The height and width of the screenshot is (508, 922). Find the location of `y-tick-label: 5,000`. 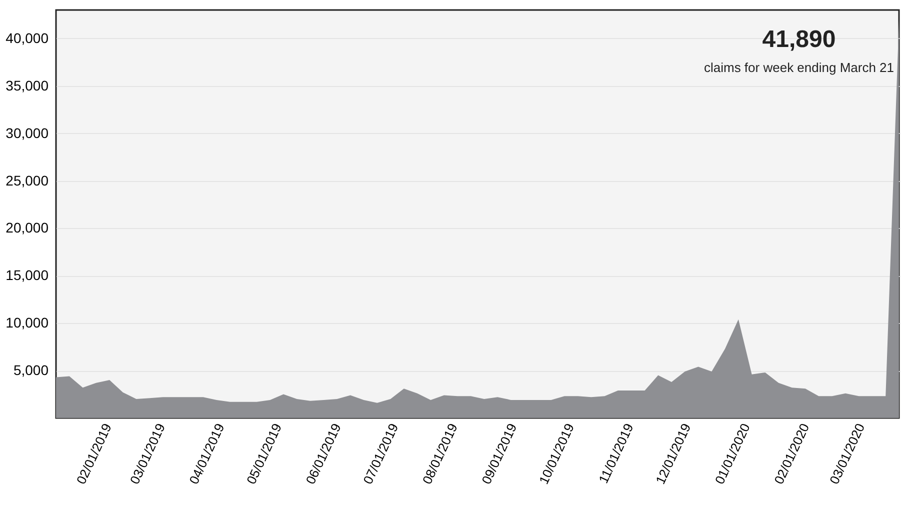

y-tick-label: 5,000 is located at coordinates (31, 370).